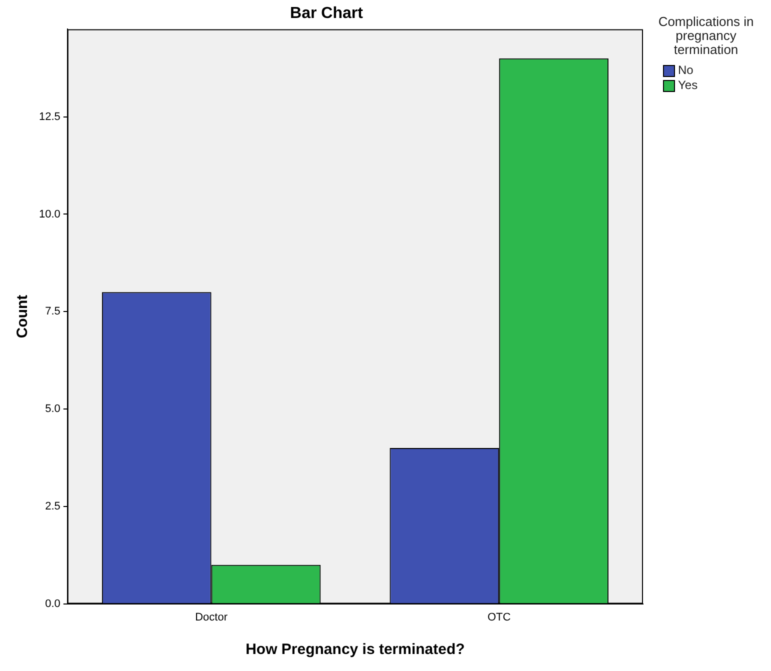 The image size is (771, 671). I want to click on y-tick-label: 0.0, so click(52, 604).